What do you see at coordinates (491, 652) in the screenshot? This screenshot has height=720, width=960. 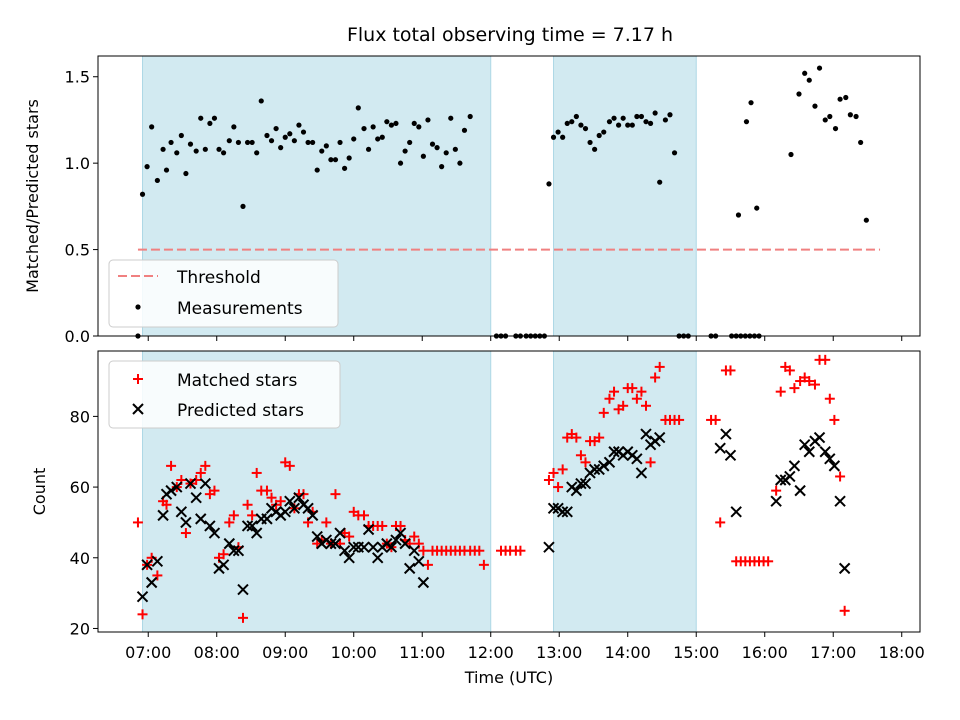 I see `x-tick-label: 12:00` at bounding box center [491, 652].